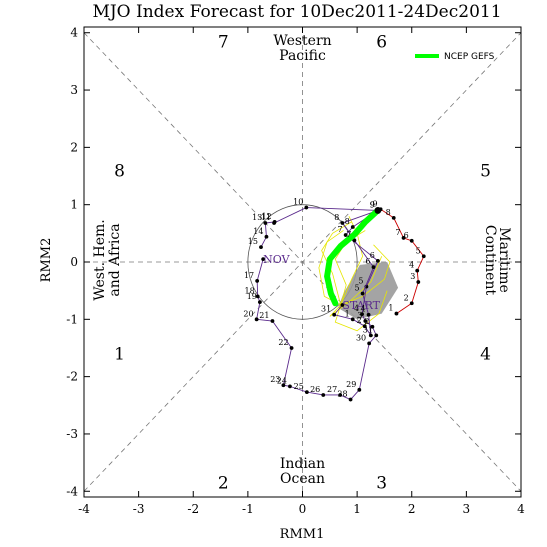 The width and height of the screenshot is (547, 547). Describe the element at coordinates (74, 147) in the screenshot. I see `y-tick-label: 2` at that location.